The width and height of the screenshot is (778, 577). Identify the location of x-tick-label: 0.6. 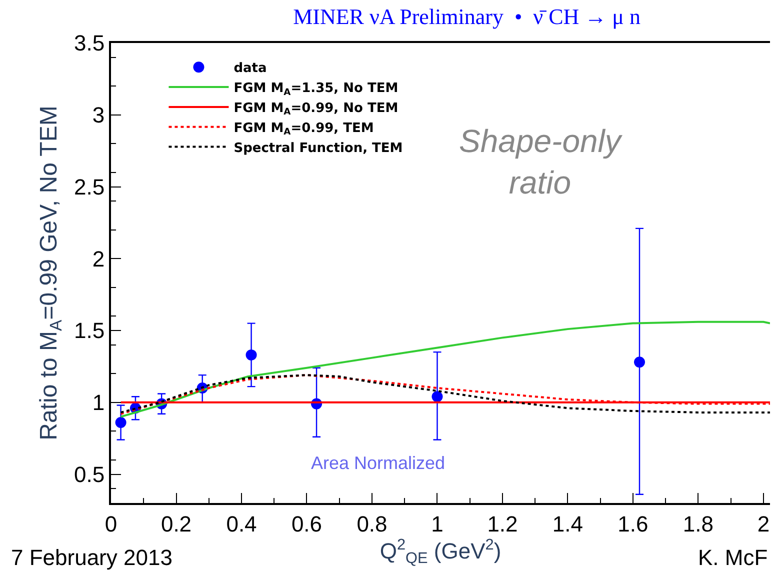
(306, 523).